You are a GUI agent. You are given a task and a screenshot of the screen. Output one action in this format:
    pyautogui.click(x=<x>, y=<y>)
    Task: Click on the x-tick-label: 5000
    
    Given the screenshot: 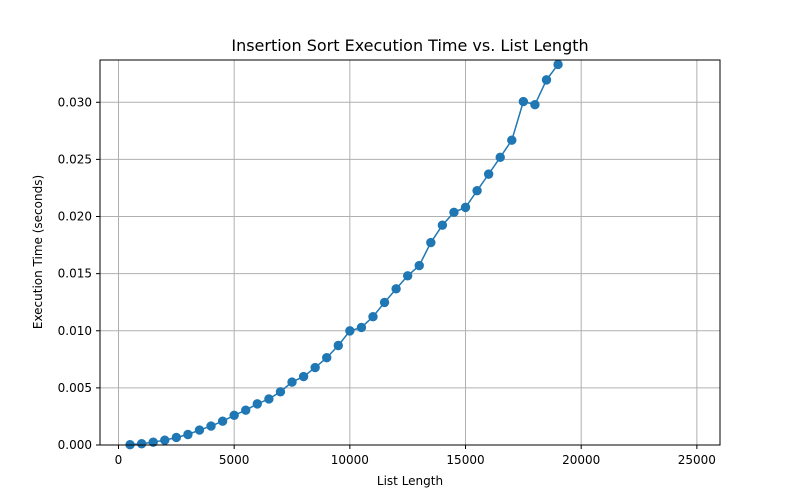 What is the action you would take?
    pyautogui.click(x=234, y=460)
    